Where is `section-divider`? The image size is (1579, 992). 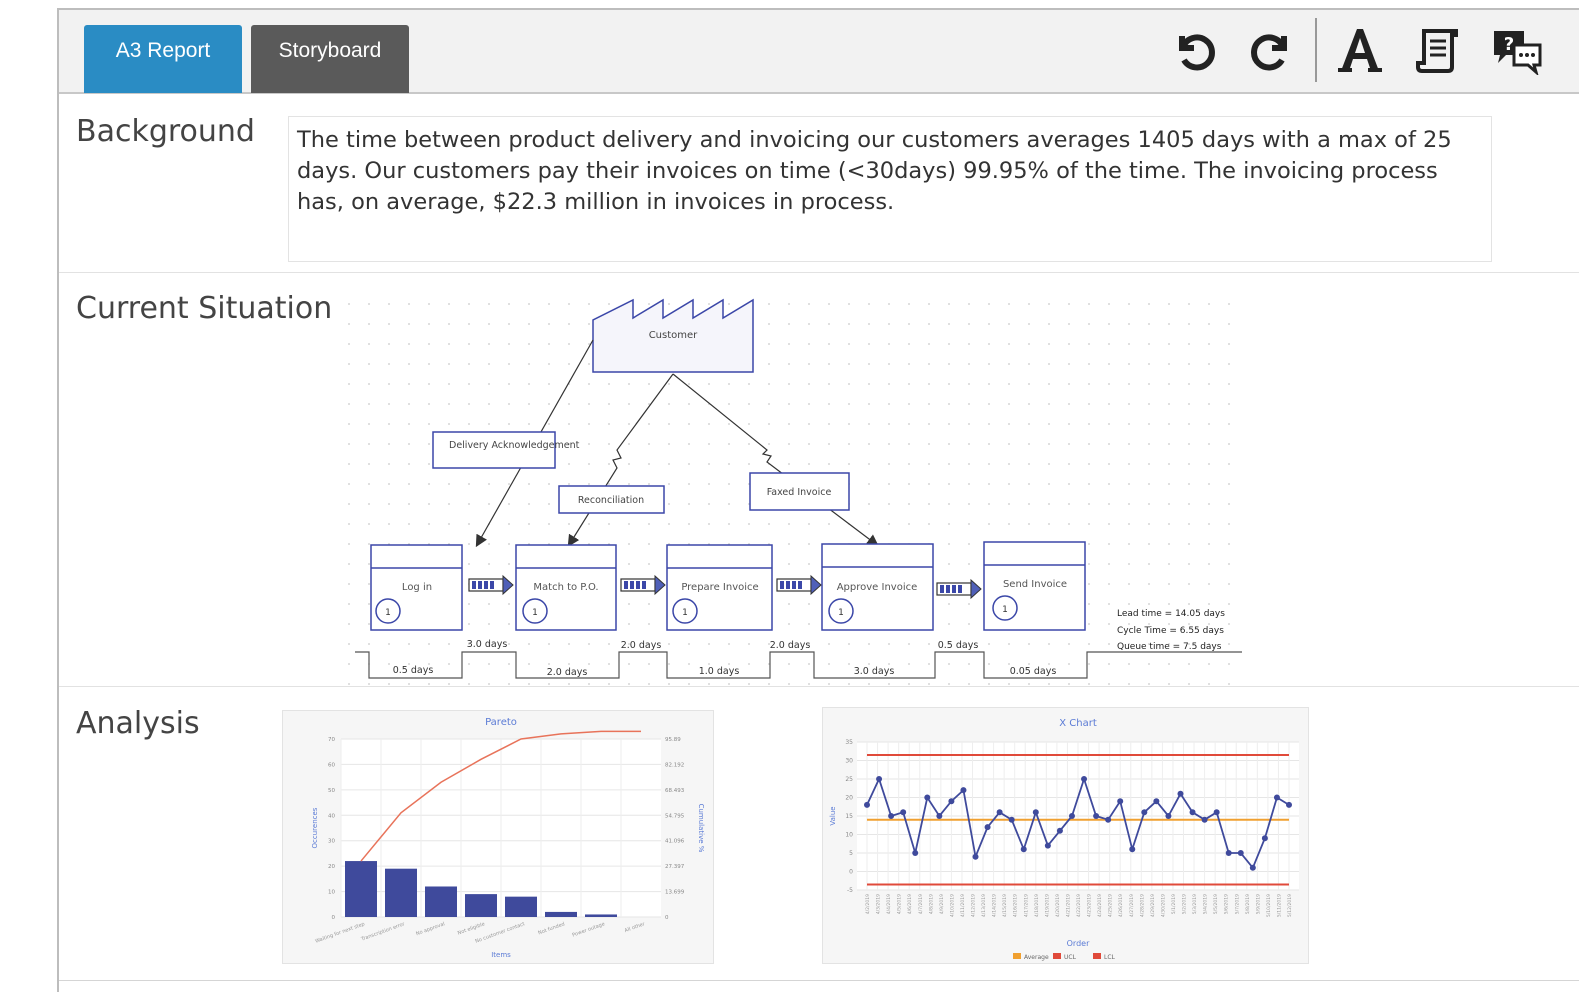 section-divider is located at coordinates (819, 980).